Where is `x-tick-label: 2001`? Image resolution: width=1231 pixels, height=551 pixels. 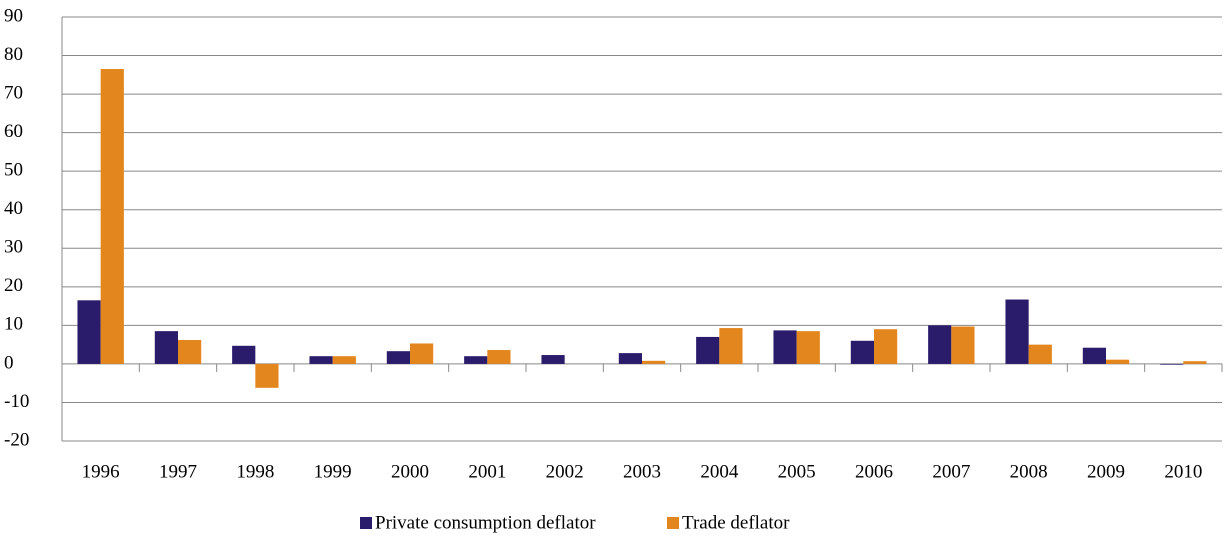
x-tick-label: 2001 is located at coordinates (487, 471).